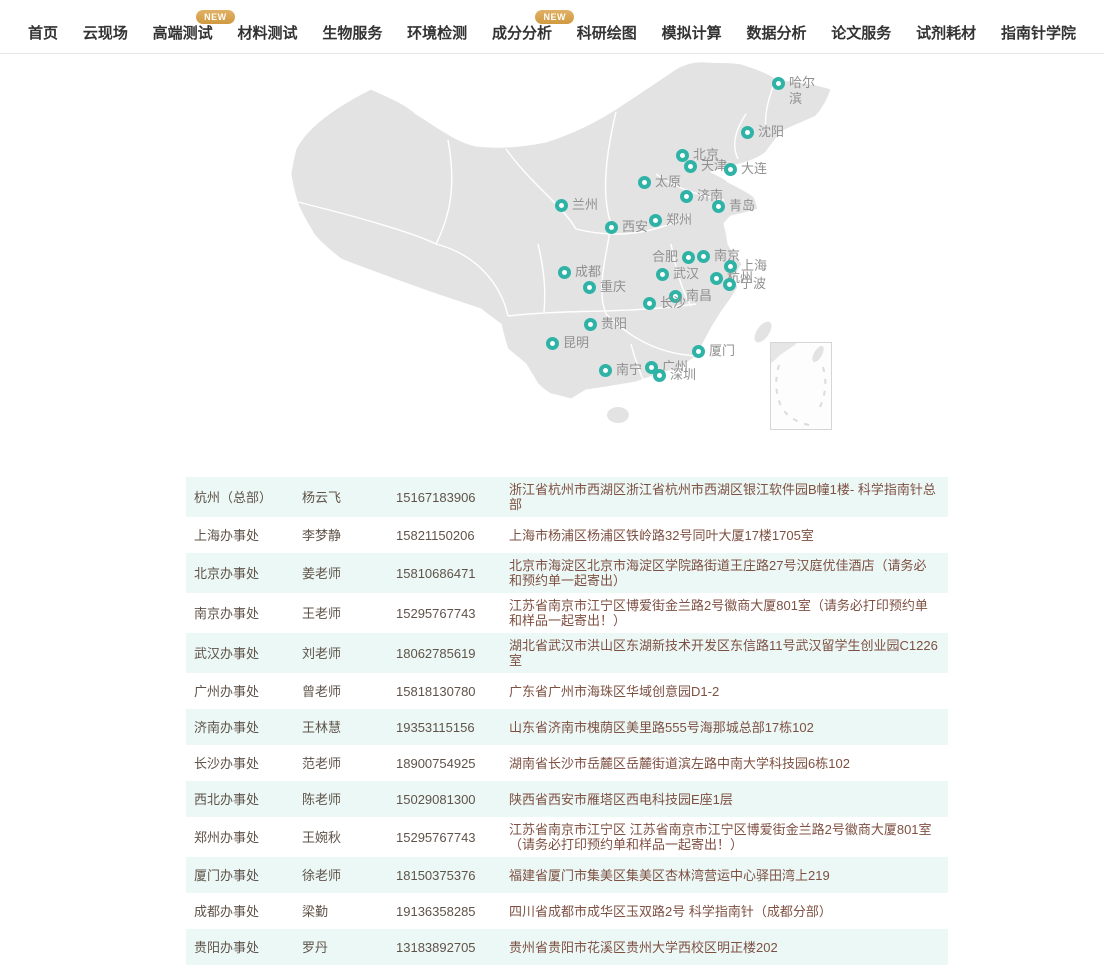 This screenshot has height=965, width=1104. What do you see at coordinates (588, 271) in the screenshot?
I see `city-label: 成都` at bounding box center [588, 271].